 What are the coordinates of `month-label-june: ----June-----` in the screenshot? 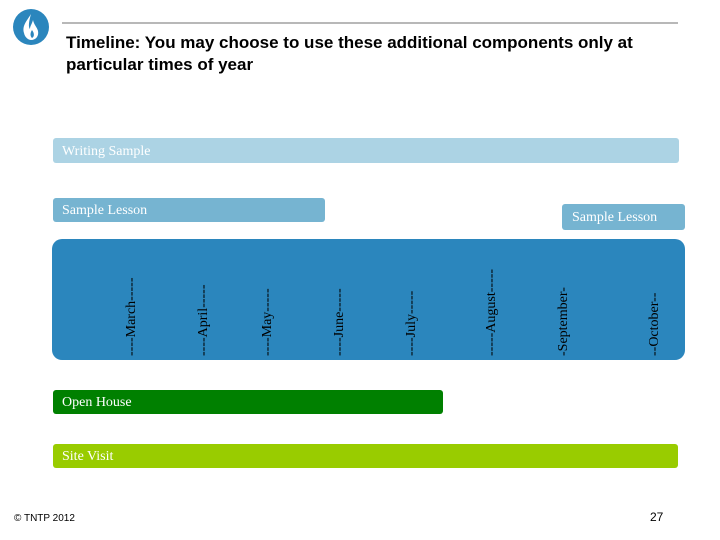 It's located at (339, 322).